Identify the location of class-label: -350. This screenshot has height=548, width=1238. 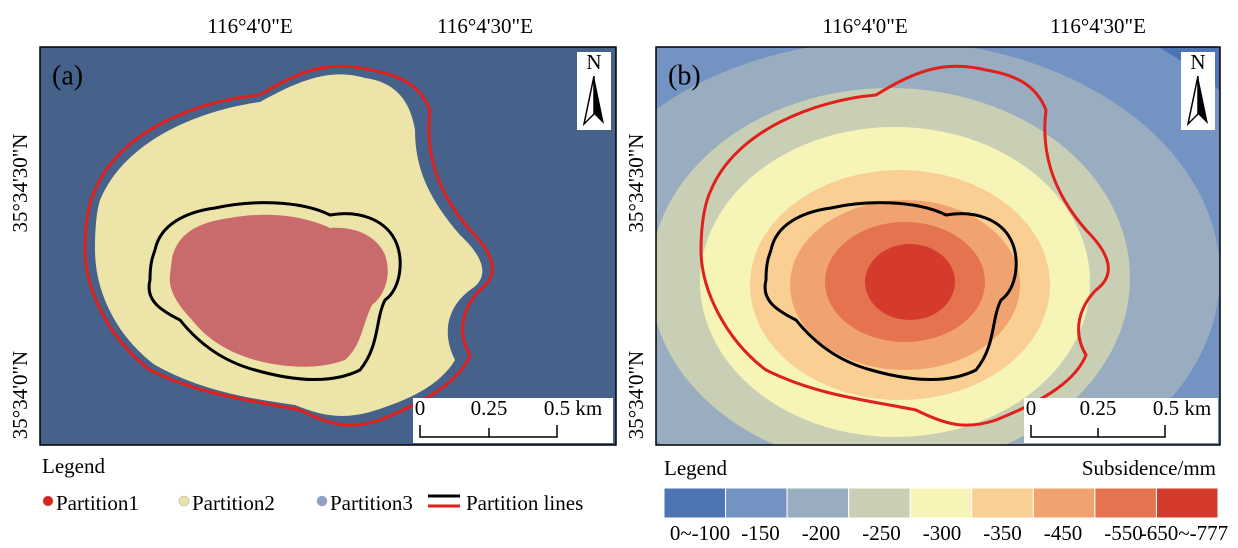
(1002, 533).